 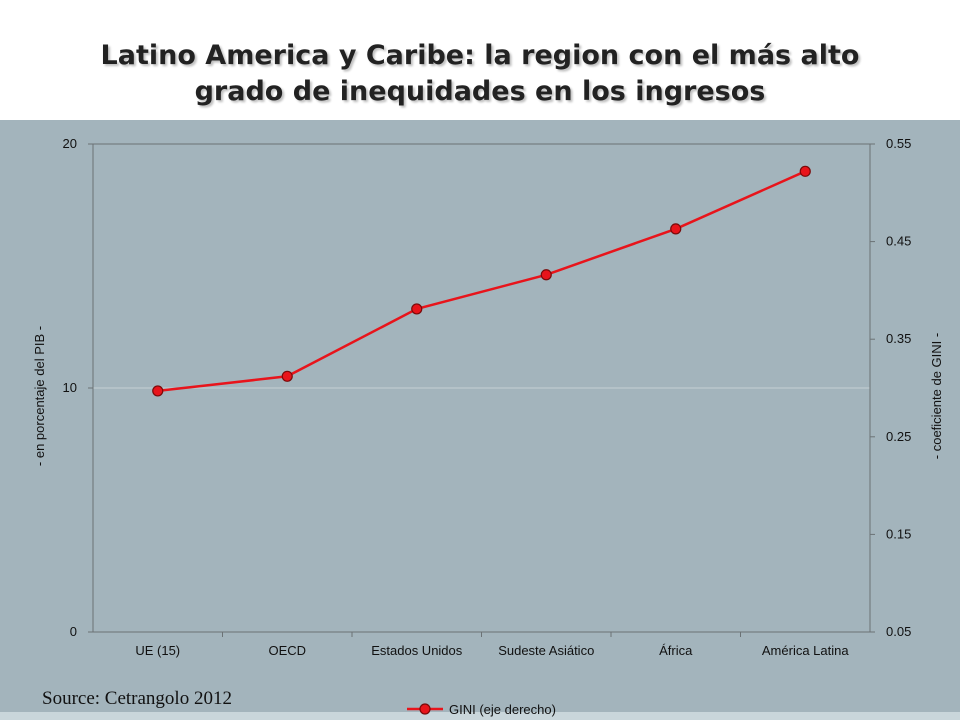 I want to click on x-category-label: África, so click(x=676, y=650).